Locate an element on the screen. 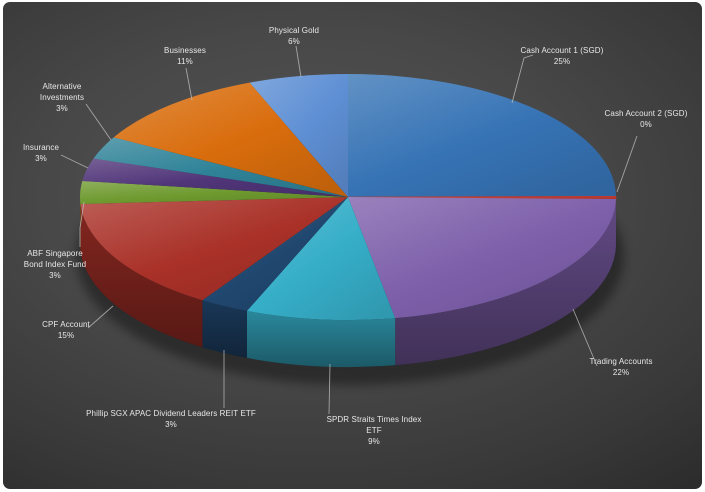 This screenshot has height=492, width=705. label-insurance: Insurance 3% is located at coordinates (41, 154).